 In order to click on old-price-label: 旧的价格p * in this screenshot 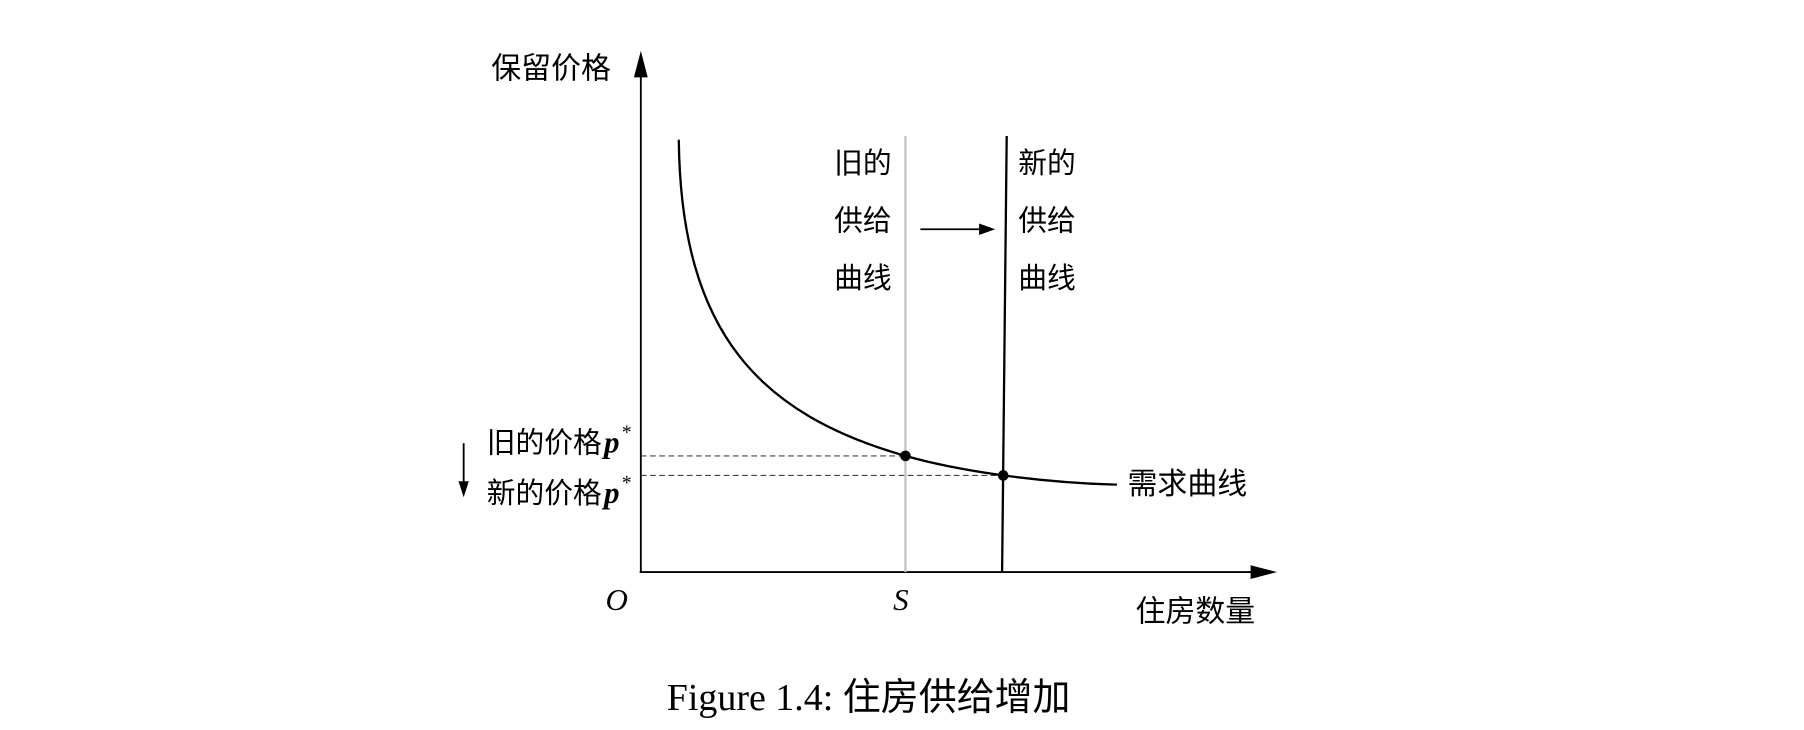, I will do `click(559, 441)`.